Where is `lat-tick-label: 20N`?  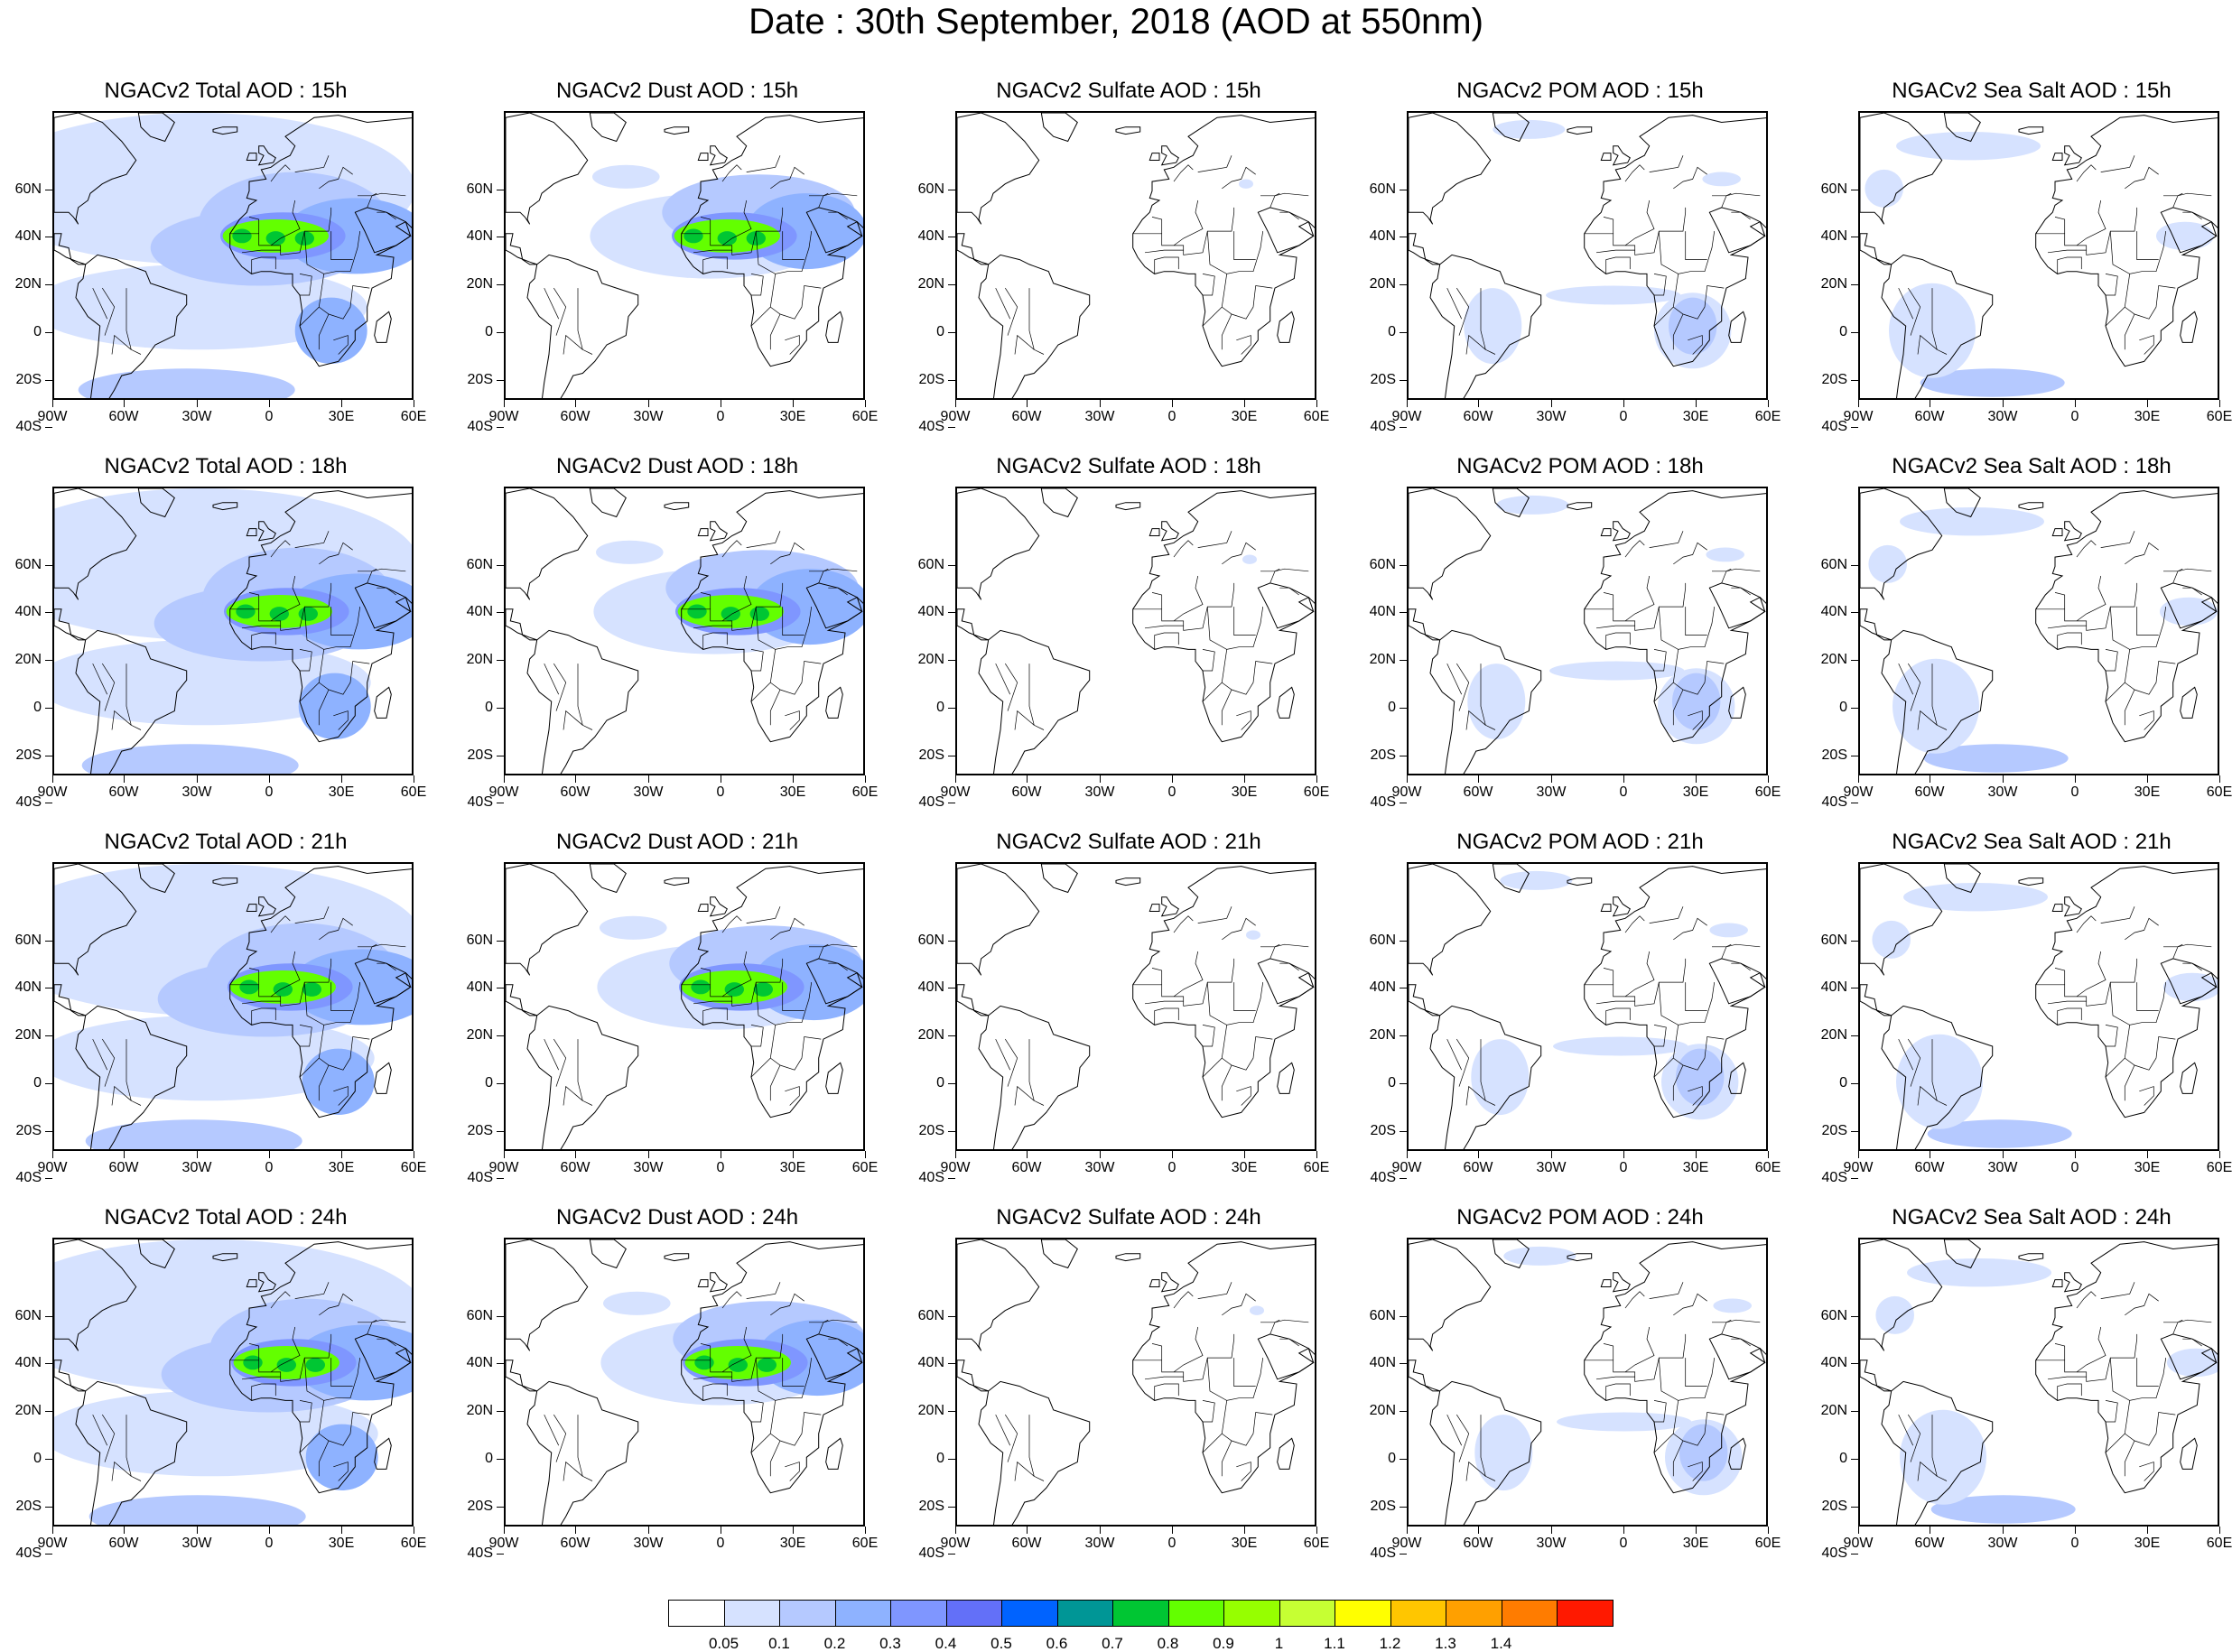
lat-tick-label: 20N is located at coordinates (479, 659).